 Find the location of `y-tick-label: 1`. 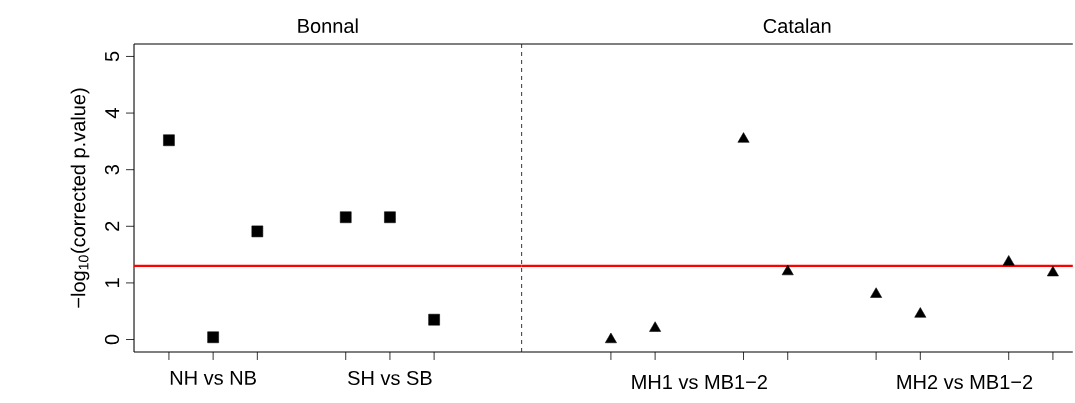

y-tick-label: 1 is located at coordinates (112, 282).